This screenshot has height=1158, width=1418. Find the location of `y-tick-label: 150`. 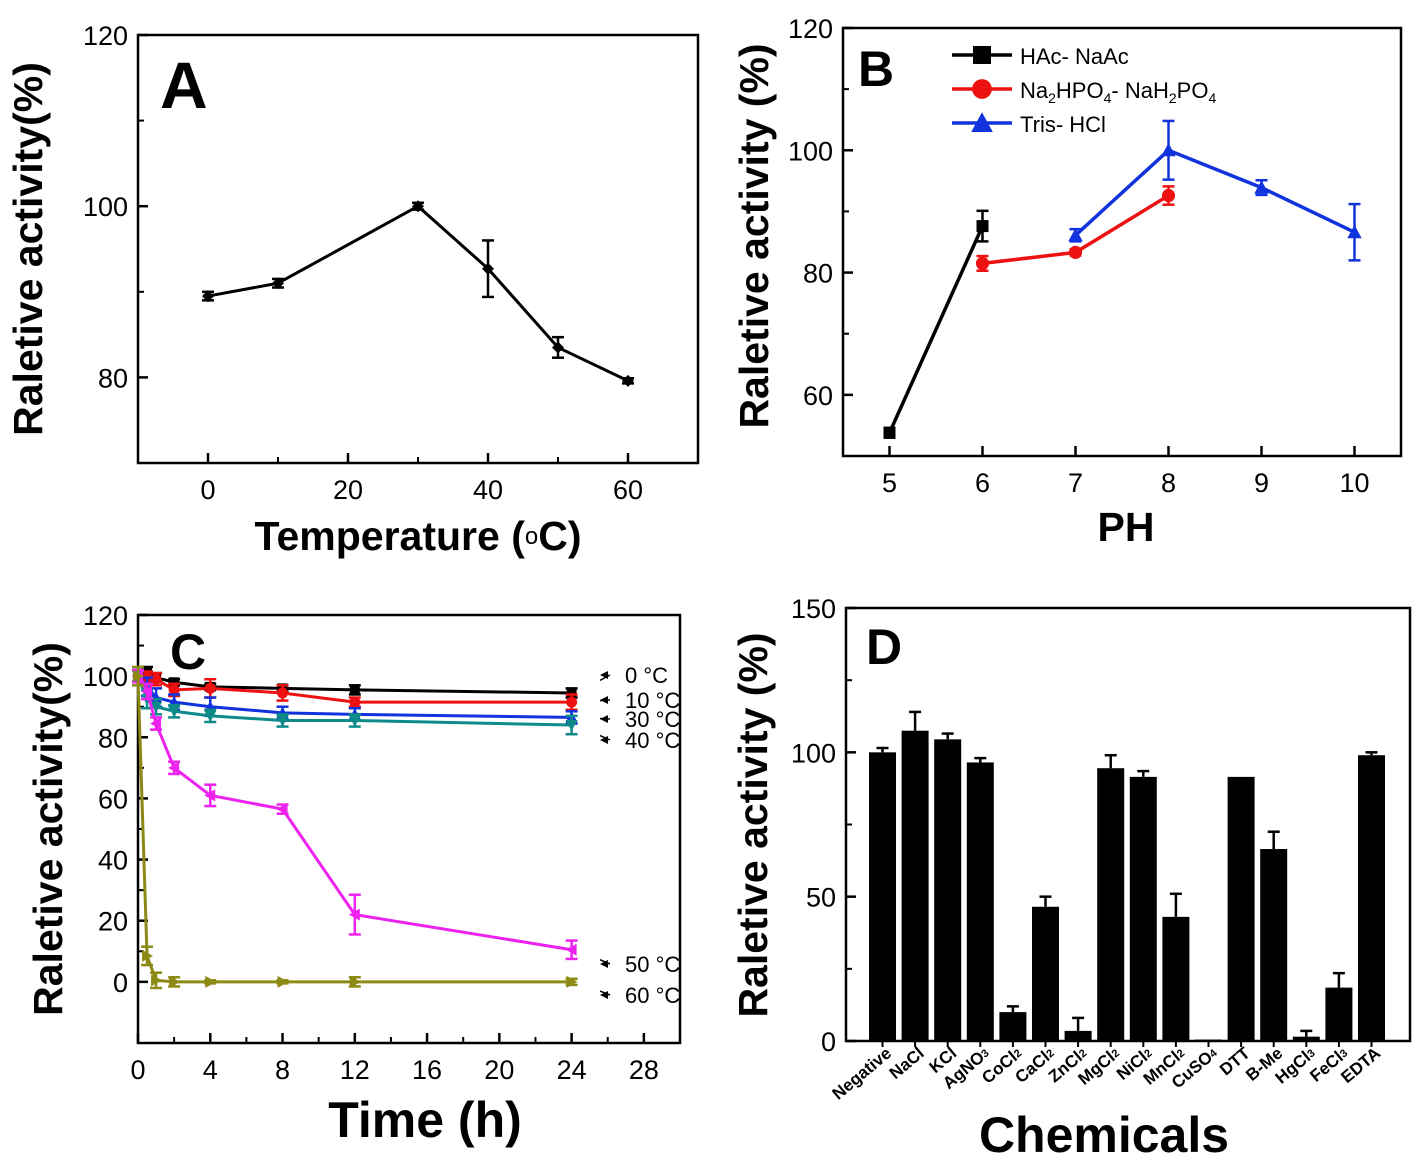

y-tick-label: 150 is located at coordinates (813, 609).